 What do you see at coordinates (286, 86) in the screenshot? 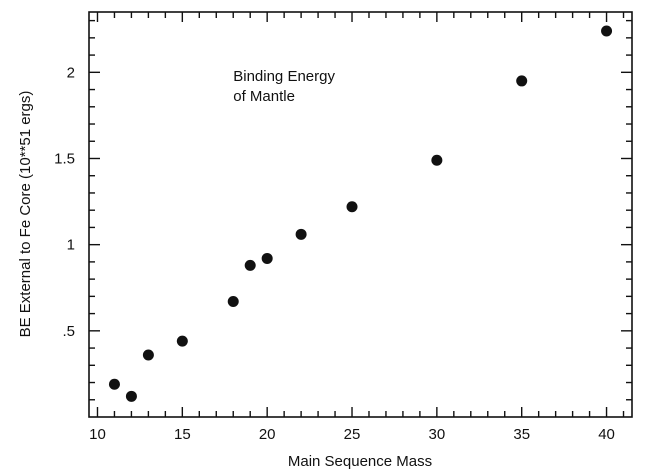
I see `annotation-binding-energy: Binding Energy of Mantle` at bounding box center [286, 86].